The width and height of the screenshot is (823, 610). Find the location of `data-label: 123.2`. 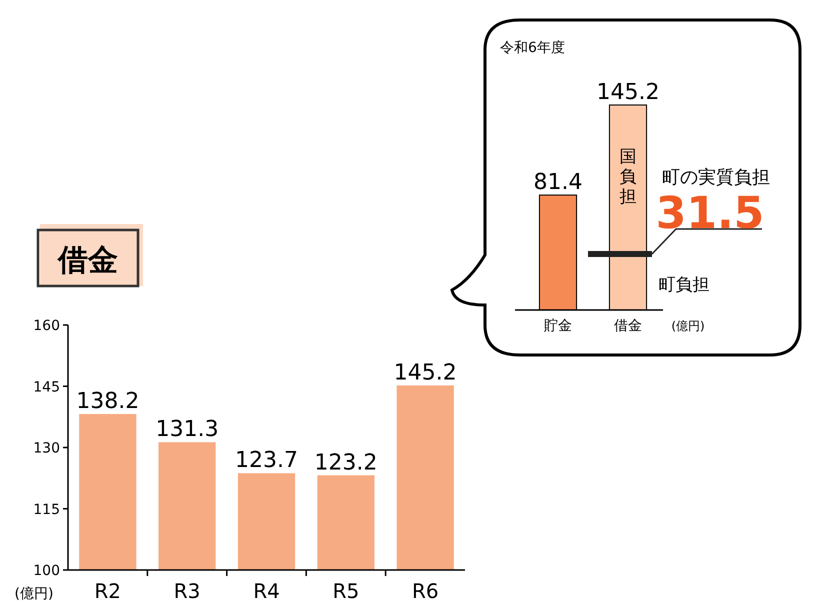

data-label: 123.2 is located at coordinates (346, 463).